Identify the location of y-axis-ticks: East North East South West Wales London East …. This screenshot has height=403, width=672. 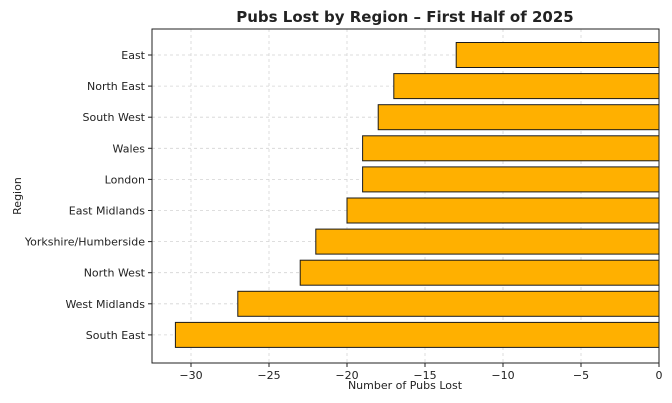
(88, 195).